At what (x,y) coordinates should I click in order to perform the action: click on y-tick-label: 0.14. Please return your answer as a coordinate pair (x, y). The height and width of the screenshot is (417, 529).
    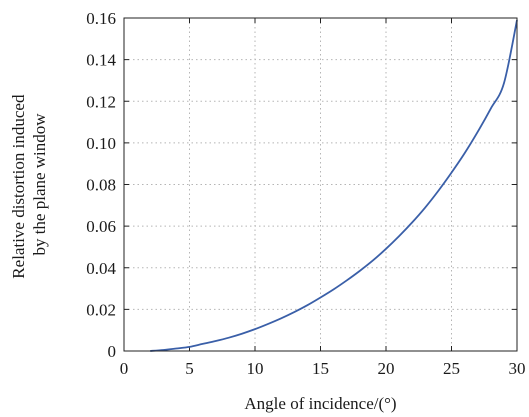
    Looking at the image, I should click on (101, 60).